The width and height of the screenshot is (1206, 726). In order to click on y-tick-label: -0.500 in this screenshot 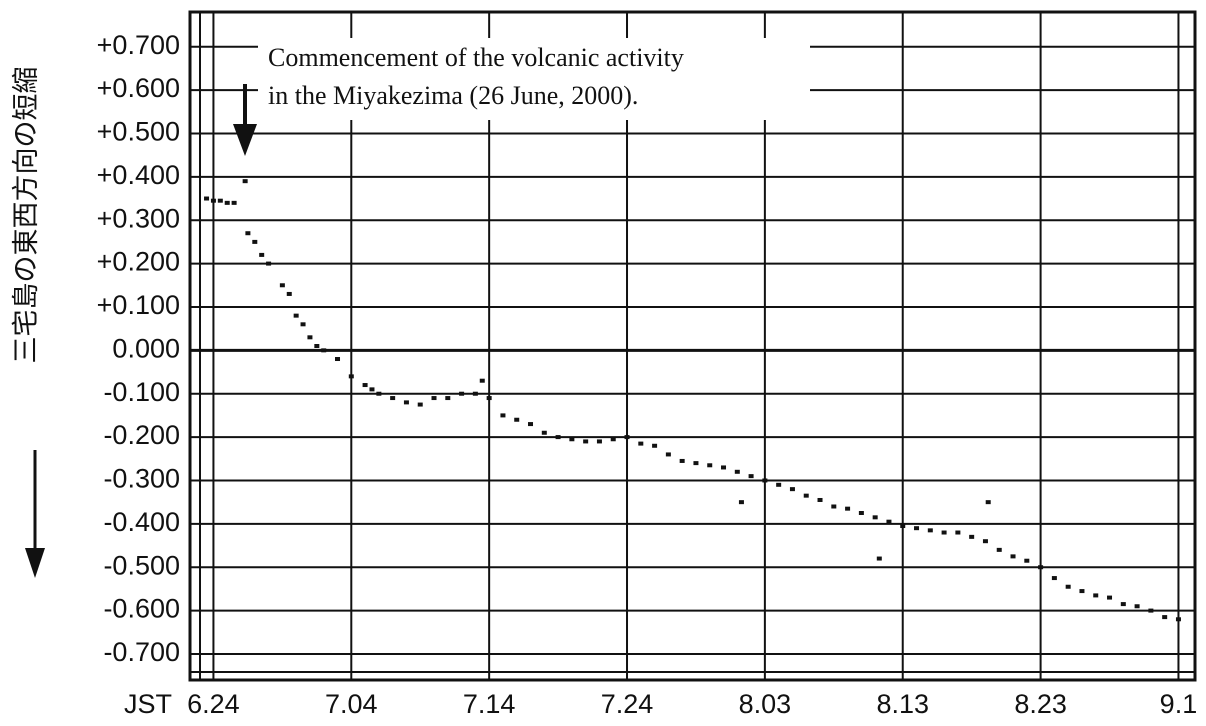, I will do `click(141, 565)`.